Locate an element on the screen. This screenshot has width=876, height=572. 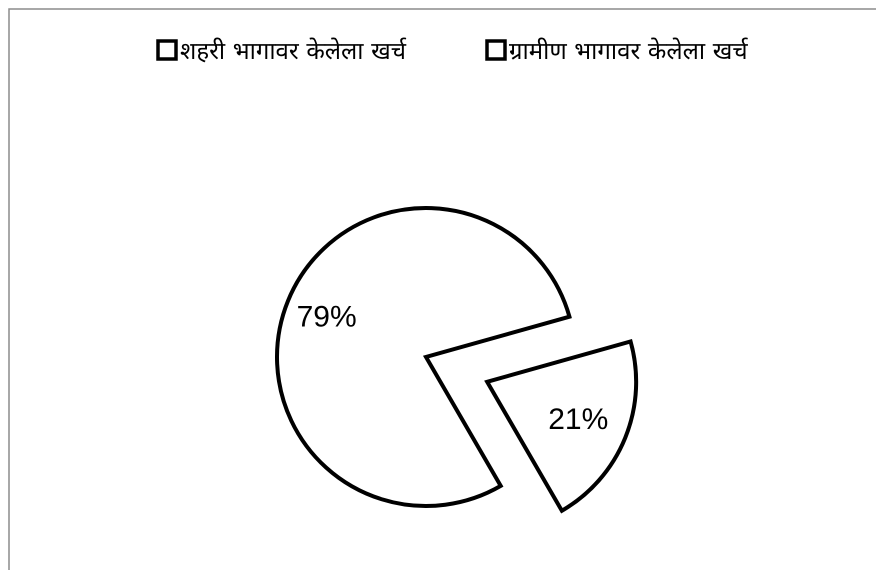
legend-label-0: शहरी भागावर केलेला खर्च is located at coordinates (293, 51).